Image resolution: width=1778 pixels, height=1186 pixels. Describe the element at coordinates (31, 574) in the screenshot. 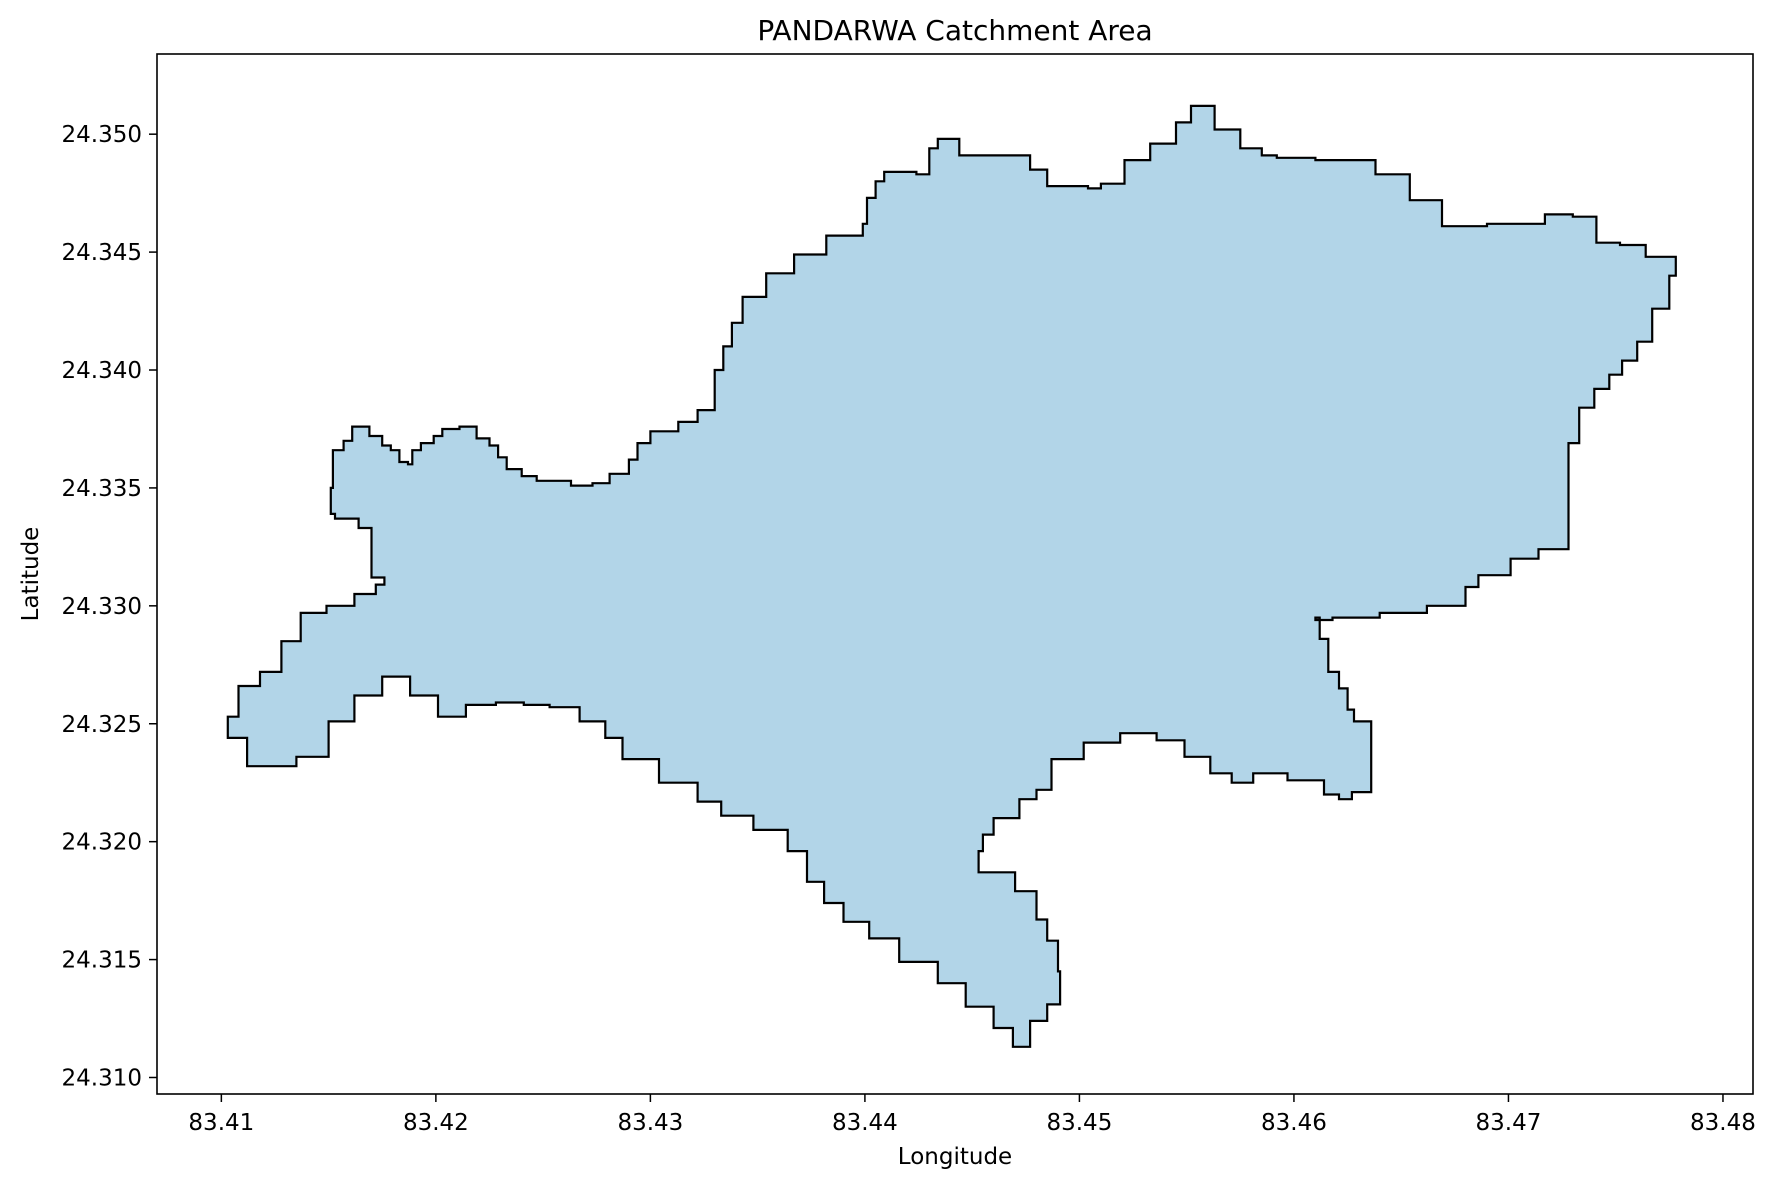

I see `y-axis-label: Latitude` at that location.